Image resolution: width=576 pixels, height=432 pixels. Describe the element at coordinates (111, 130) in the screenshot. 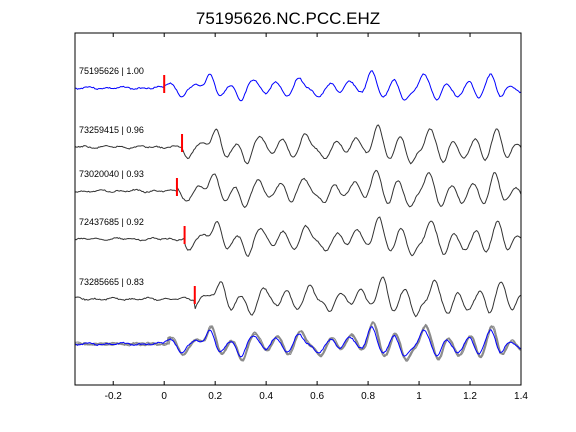

I see `trace-label-1: 73259415 | 0.96` at that location.